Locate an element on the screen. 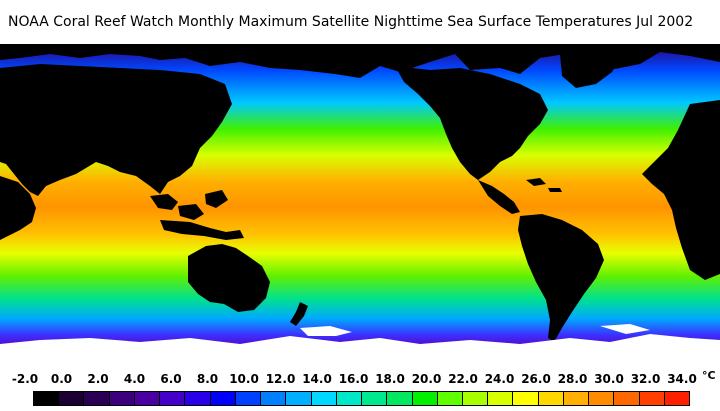 The width and height of the screenshot is (720, 411). legend-tick-label: 0.0 is located at coordinates (61, 379).